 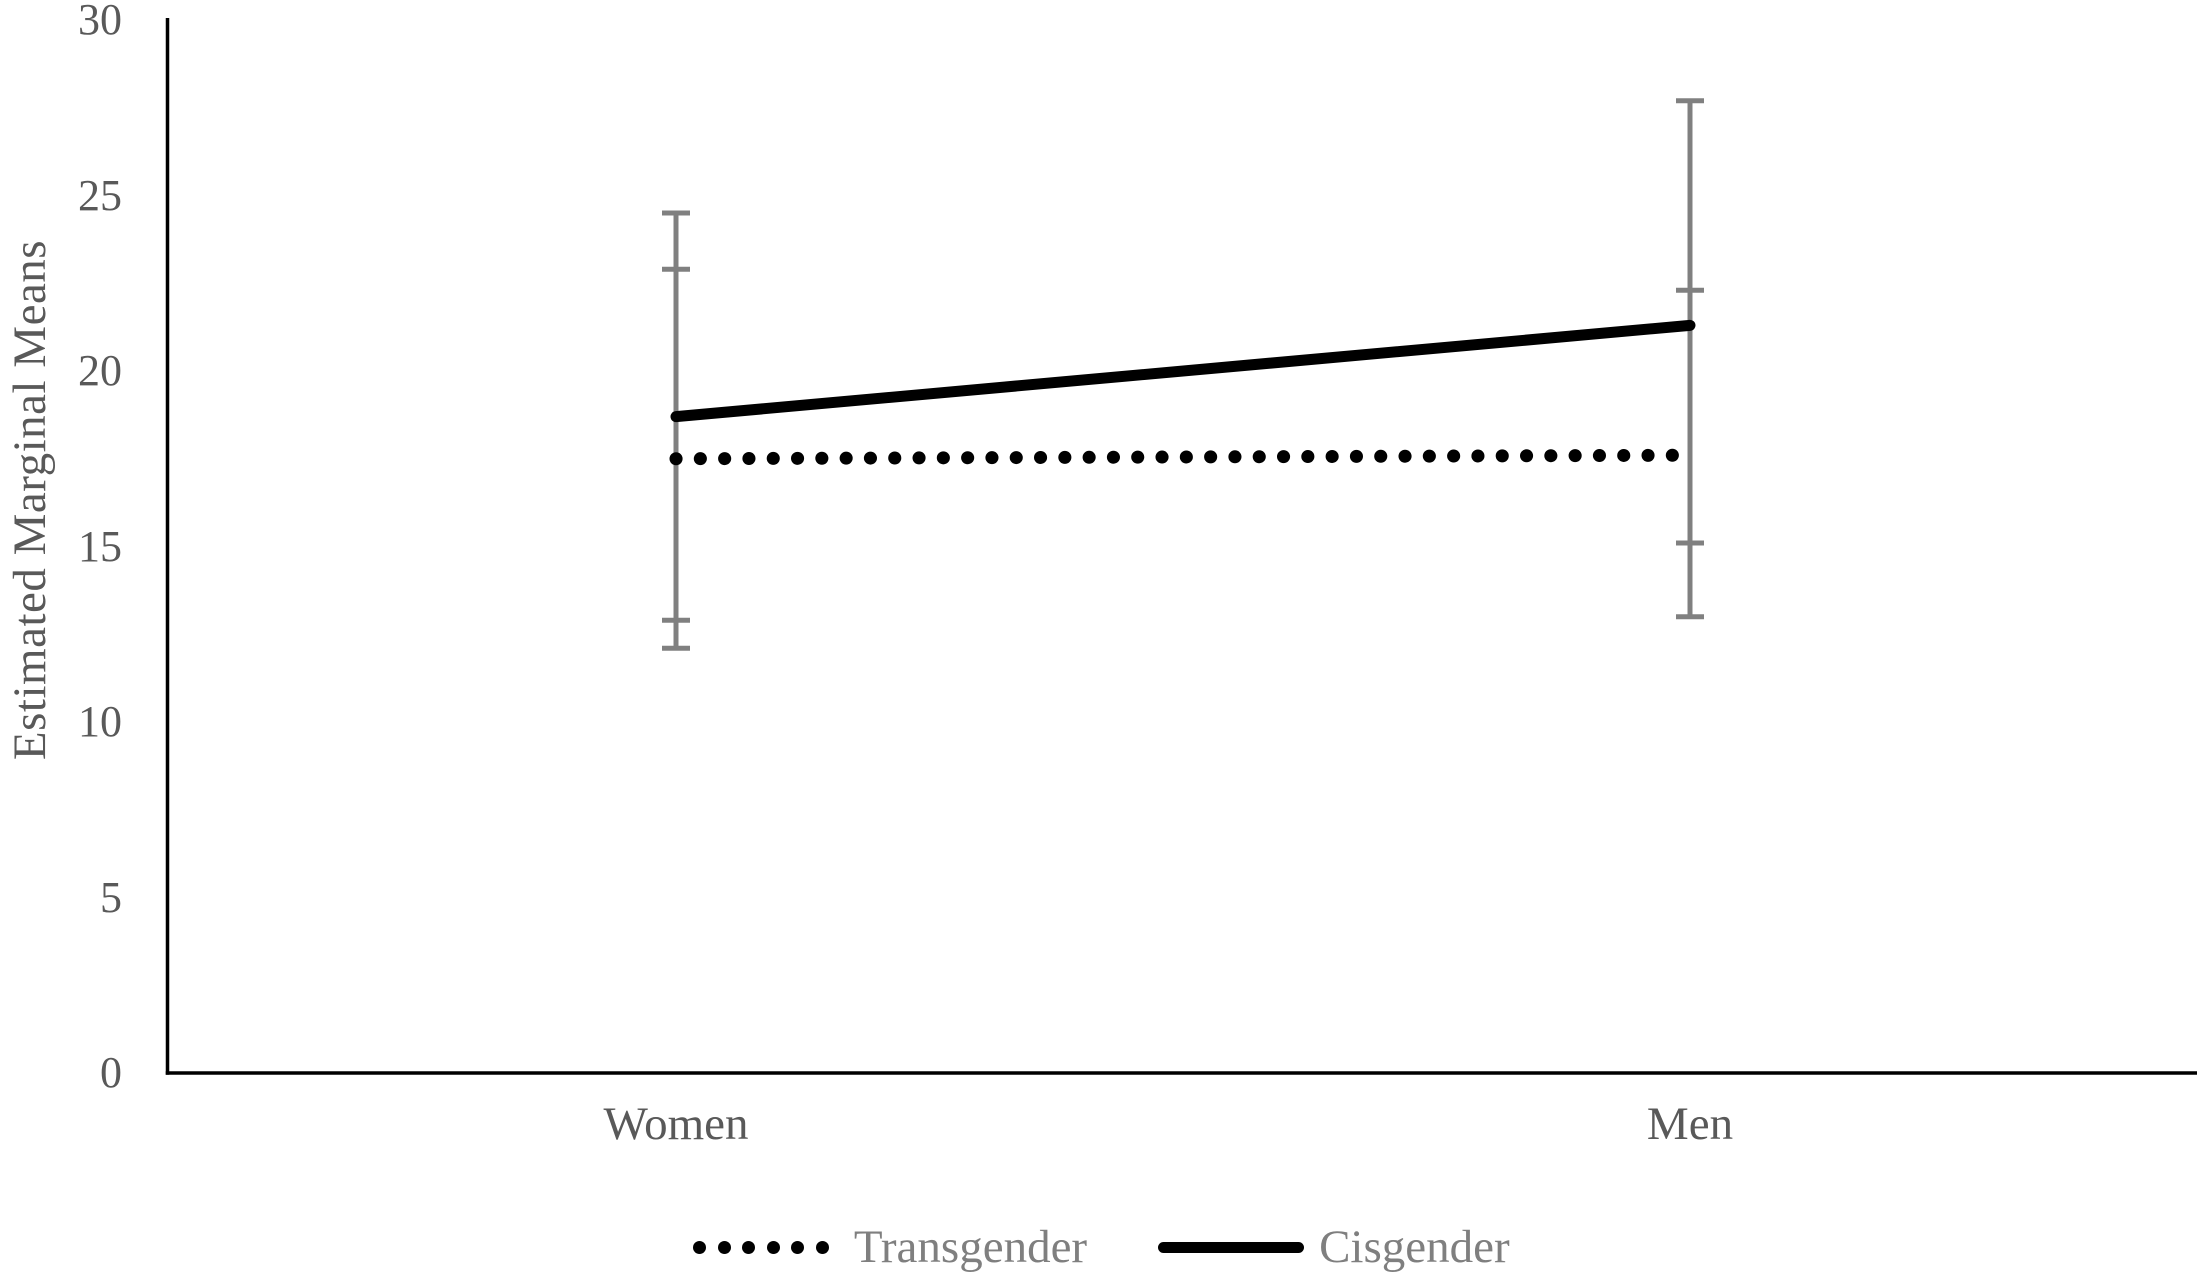 I want to click on y-tick-label: 0, so click(x=111, y=1072).